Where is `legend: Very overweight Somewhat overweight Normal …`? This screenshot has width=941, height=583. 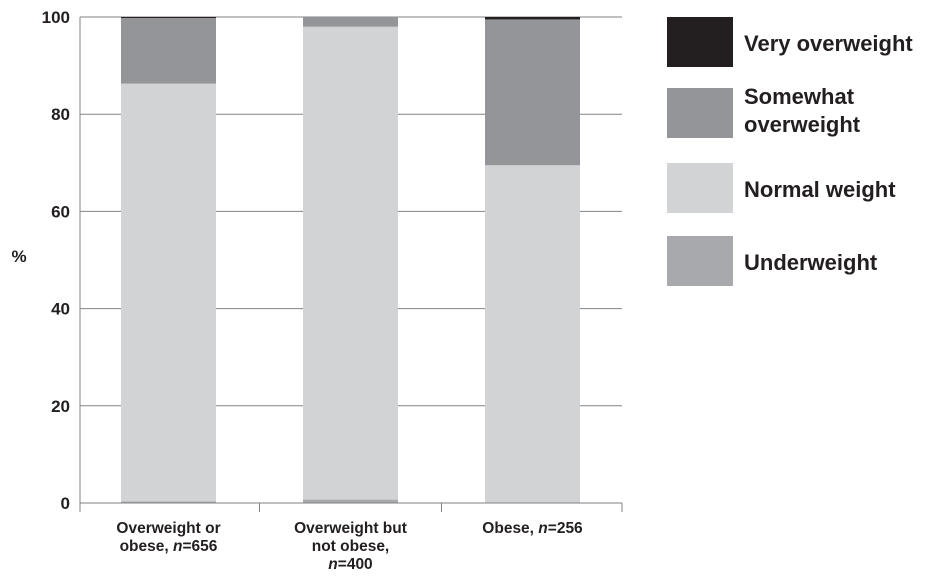
legend: Very overweight Somewhat overweight Normal … is located at coordinates (790, 151).